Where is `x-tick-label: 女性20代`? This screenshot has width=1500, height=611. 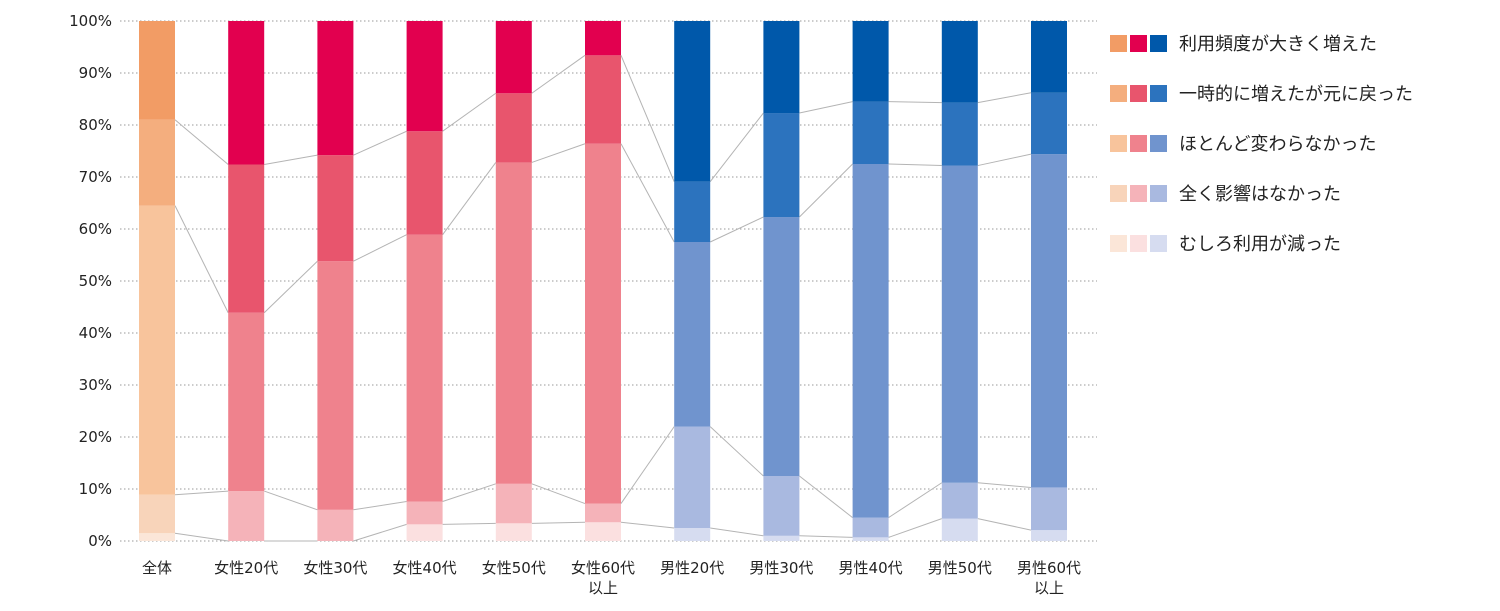
x-tick-label: 女性20代 is located at coordinates (246, 568).